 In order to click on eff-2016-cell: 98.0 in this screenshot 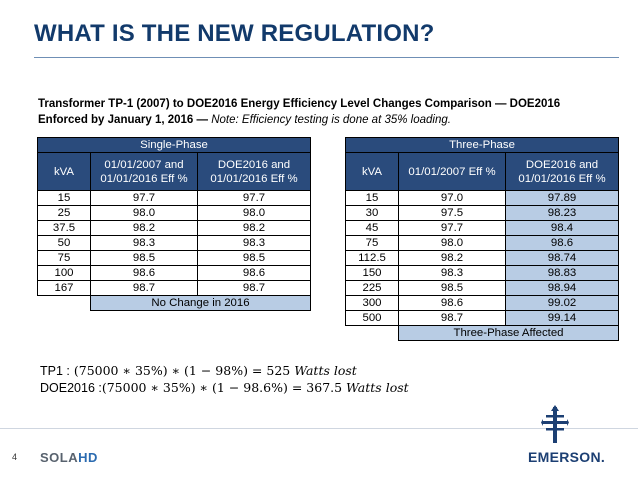, I will do `click(254, 213)`.